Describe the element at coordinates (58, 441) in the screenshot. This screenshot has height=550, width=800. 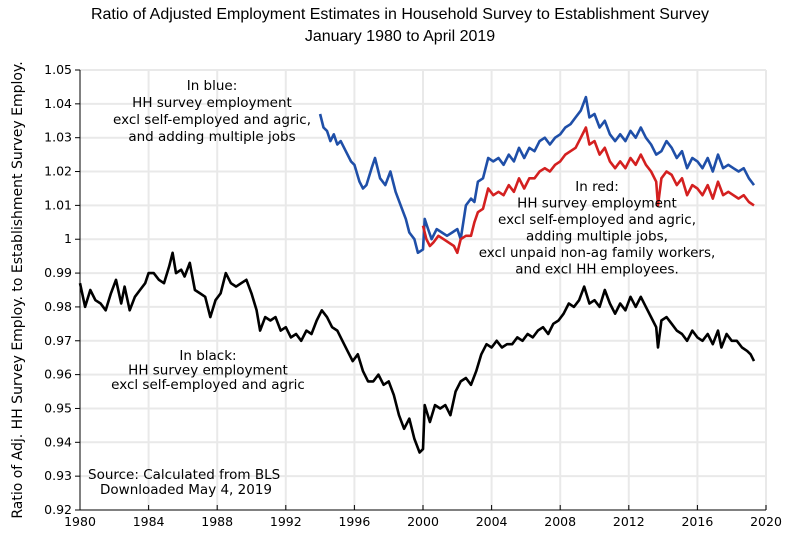
I see `y-tick-label: 0.94` at that location.